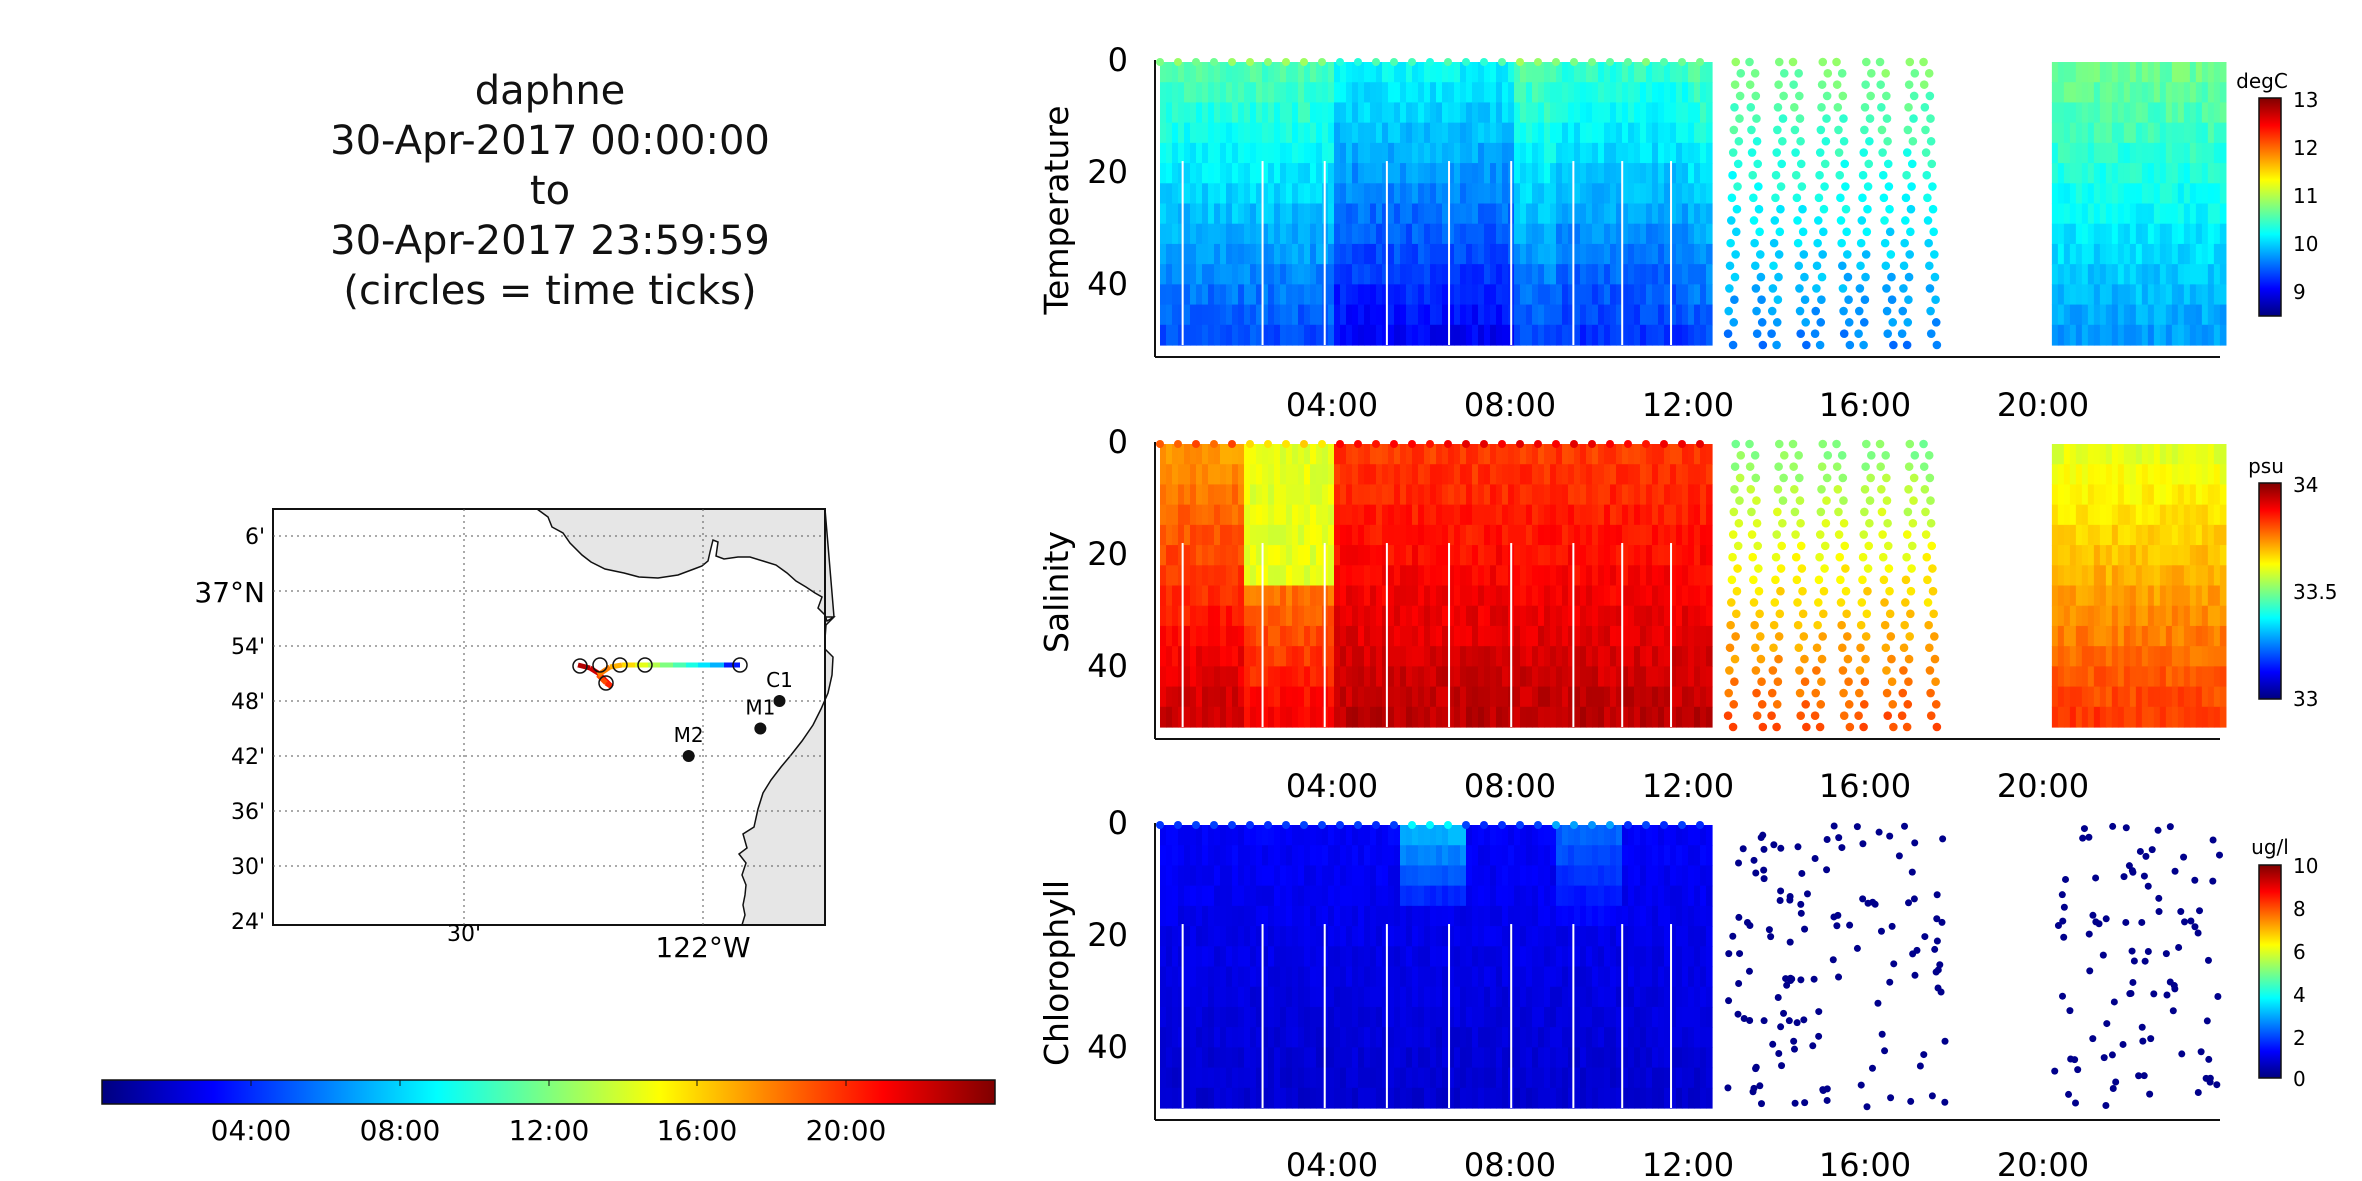 Image resolution: width=2362 pixels, height=1181 pixels. Describe the element at coordinates (464, 934) in the screenshot. I see `map-lon-label-30: 30'` at that location.